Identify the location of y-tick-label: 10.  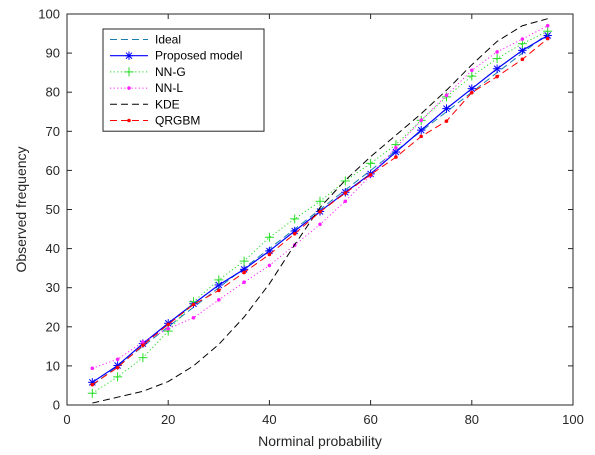
(53, 365).